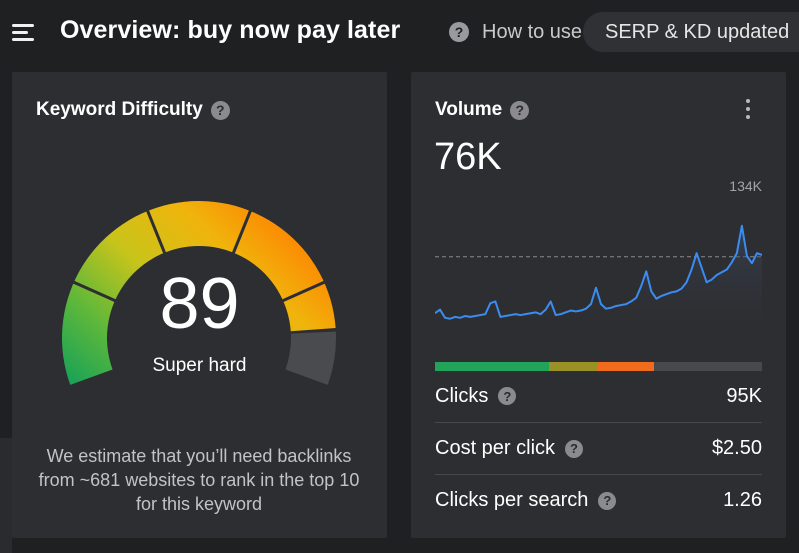 Image resolution: width=799 pixels, height=553 pixels. I want to click on left-edge-strip, so click(6, 495).